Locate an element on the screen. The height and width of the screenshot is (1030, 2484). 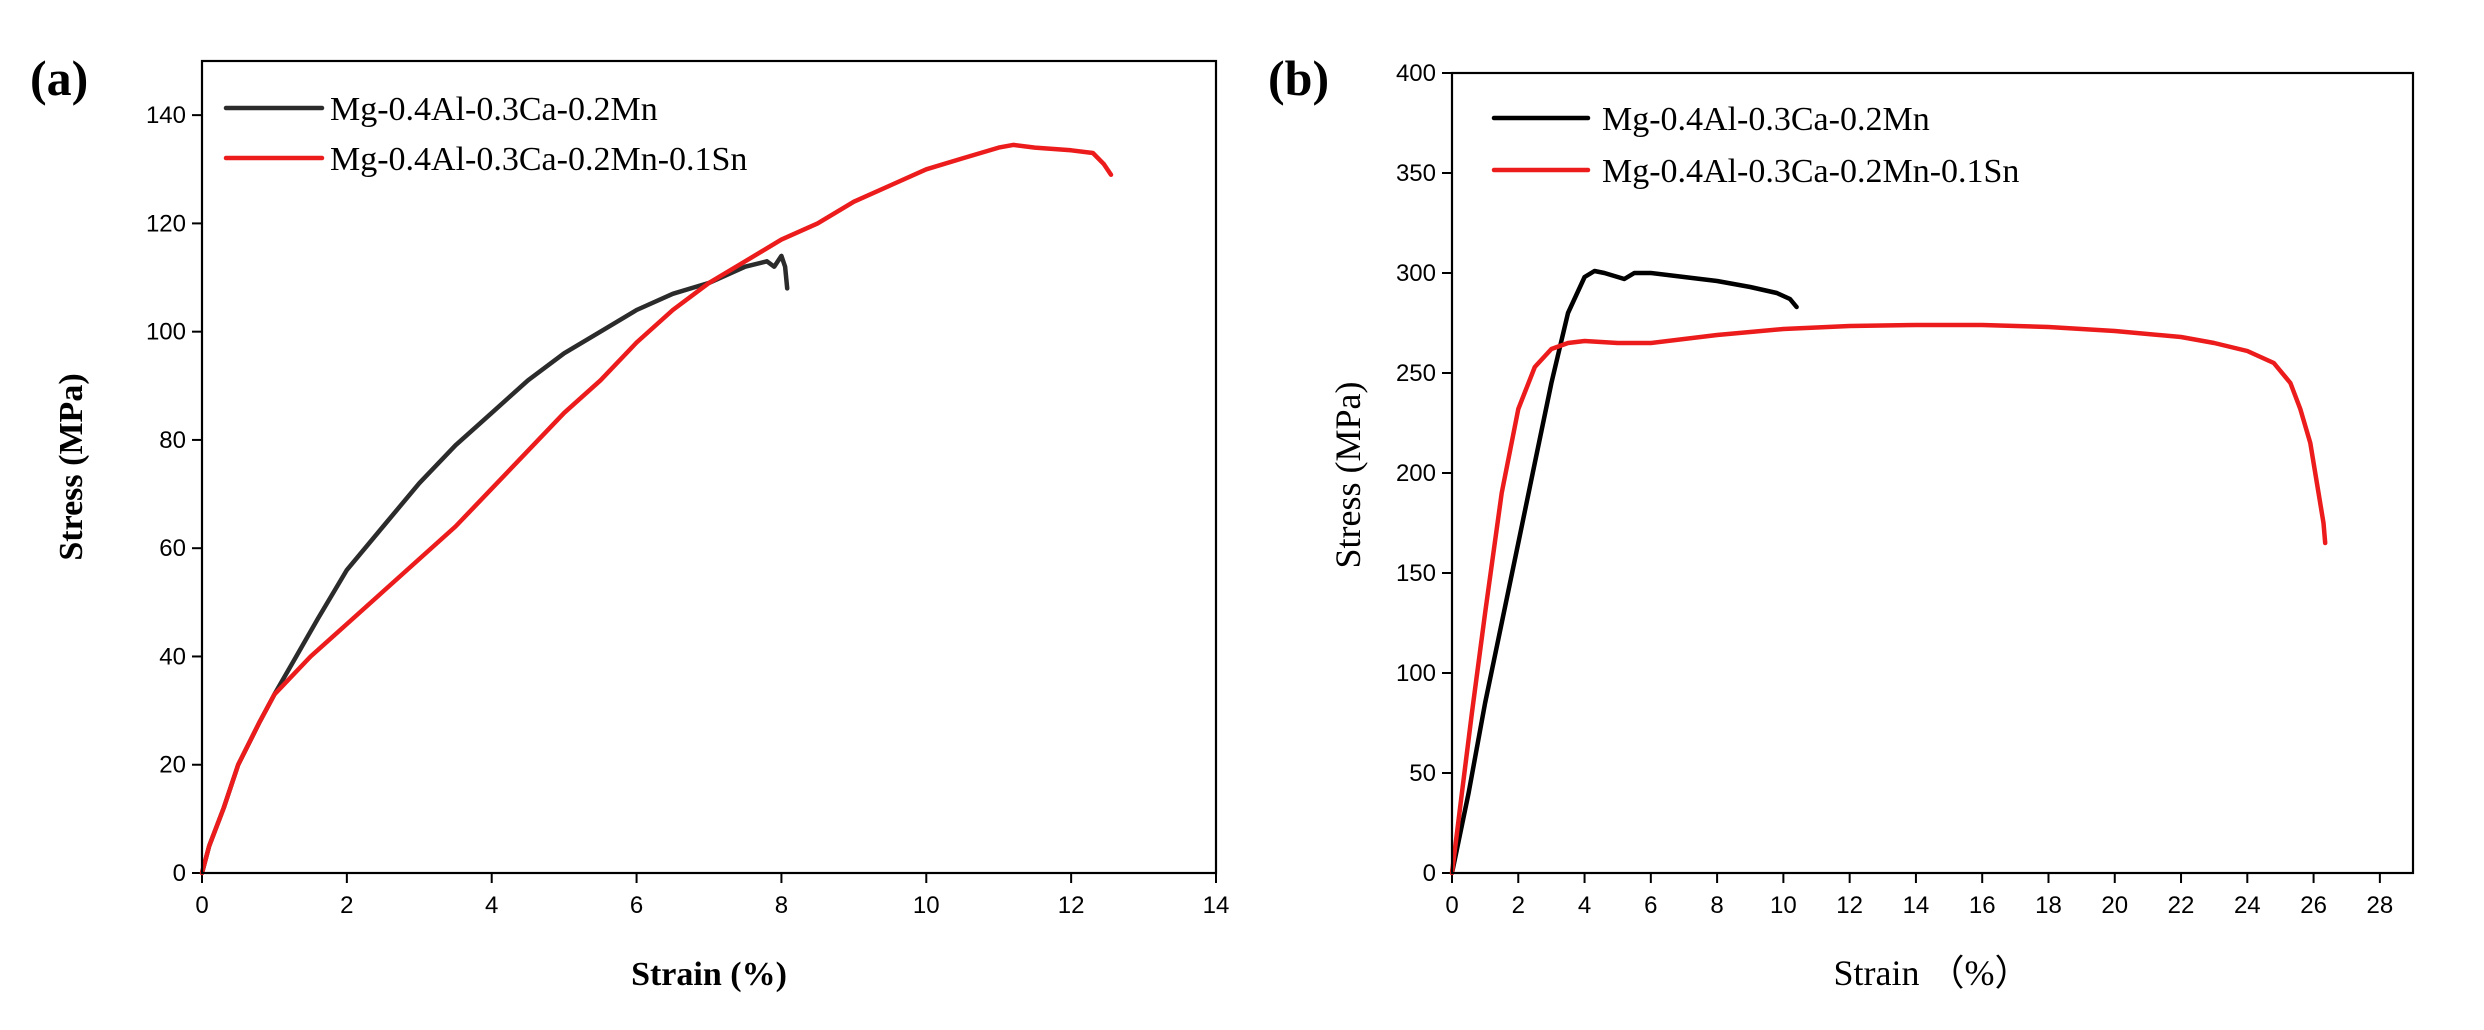
x-tick-label: 24 is located at coordinates (2247, 905).